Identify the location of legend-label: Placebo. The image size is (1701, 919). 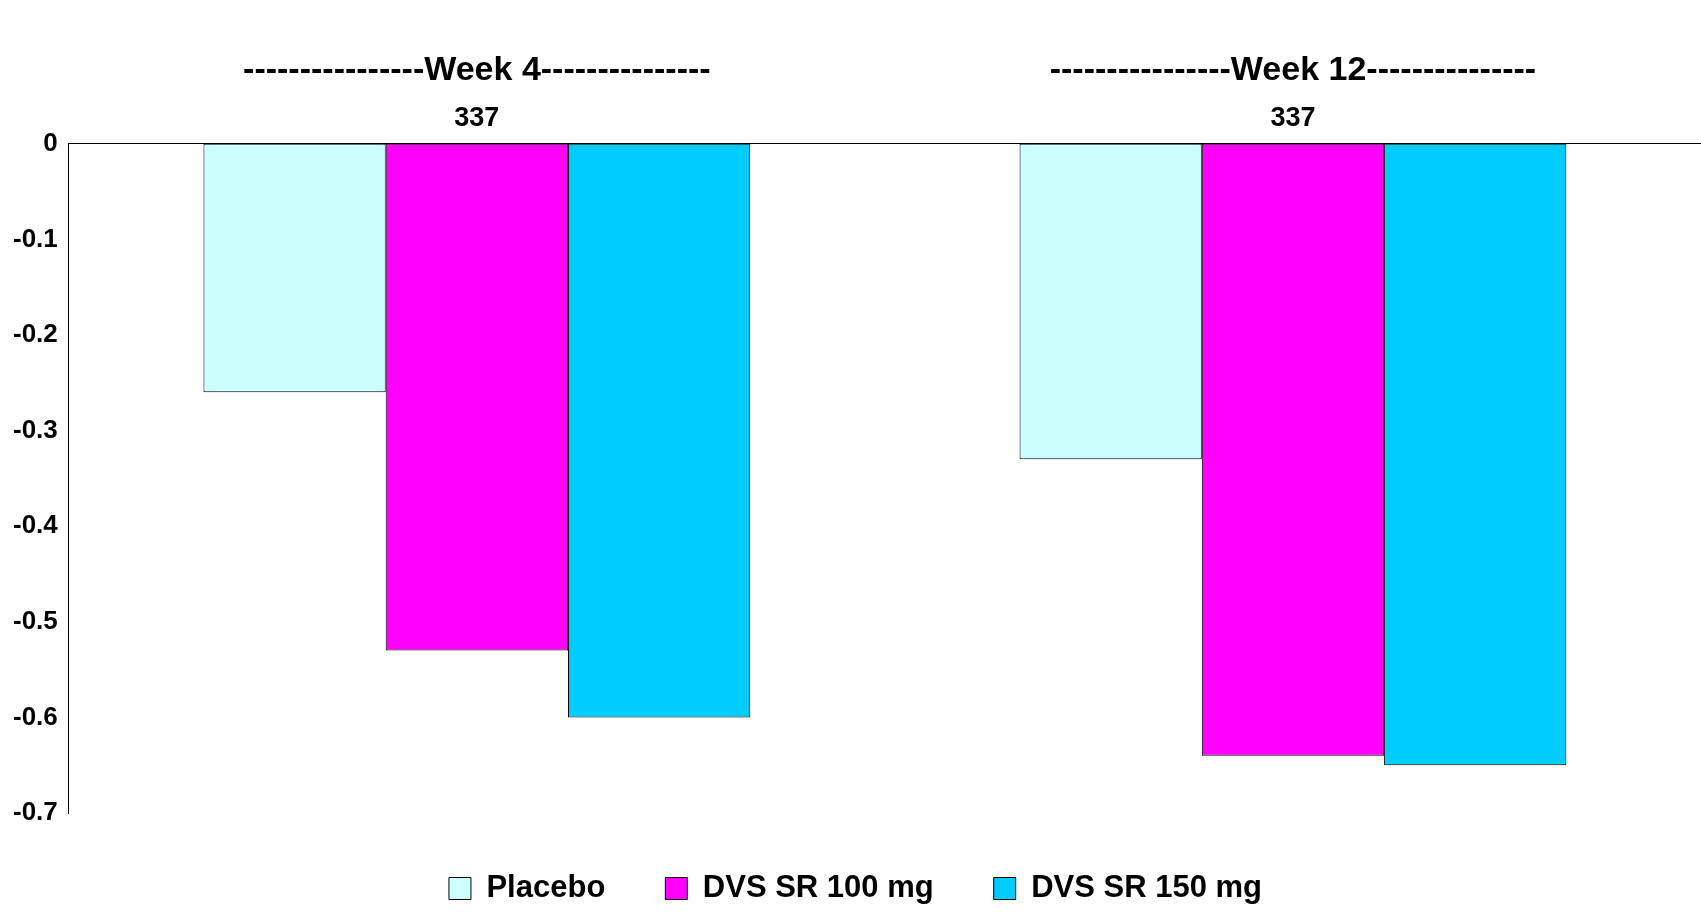
(546, 887).